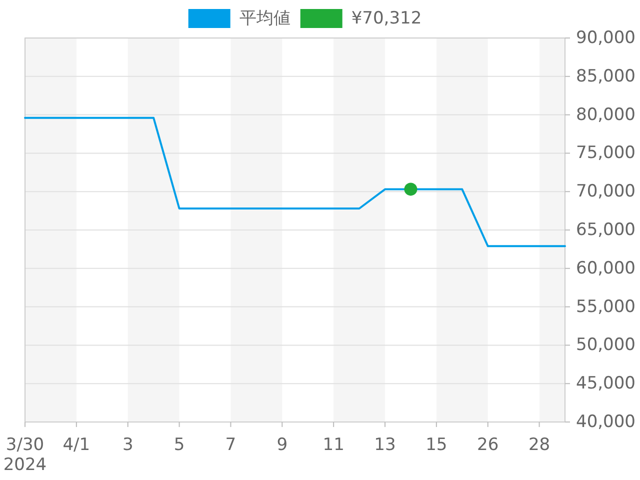 This screenshot has height=480, width=640. What do you see at coordinates (606, 268) in the screenshot?
I see `y-tick-label: 60,000` at bounding box center [606, 268].